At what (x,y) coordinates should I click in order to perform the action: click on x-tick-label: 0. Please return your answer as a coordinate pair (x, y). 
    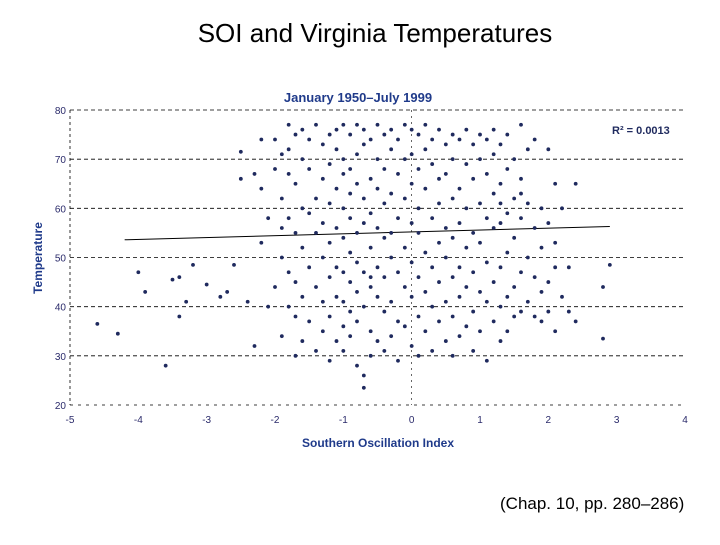
    Looking at the image, I should click on (412, 420).